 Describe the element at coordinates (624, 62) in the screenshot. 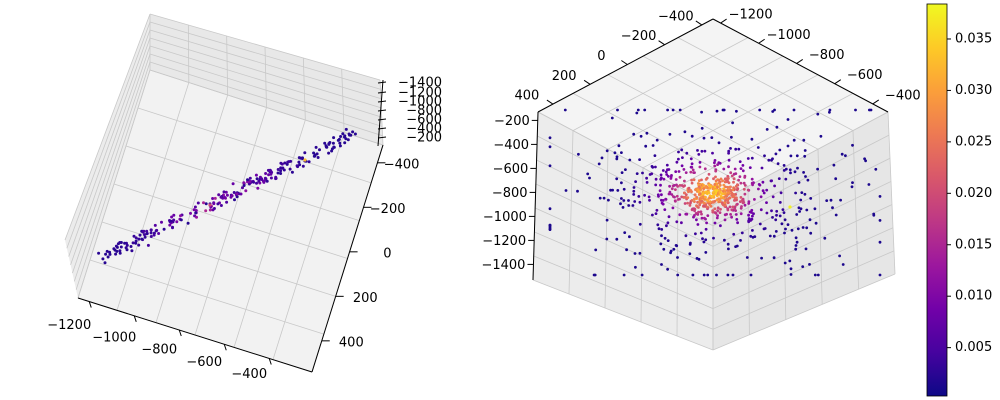

I see `right-y-tick-mark` at that location.